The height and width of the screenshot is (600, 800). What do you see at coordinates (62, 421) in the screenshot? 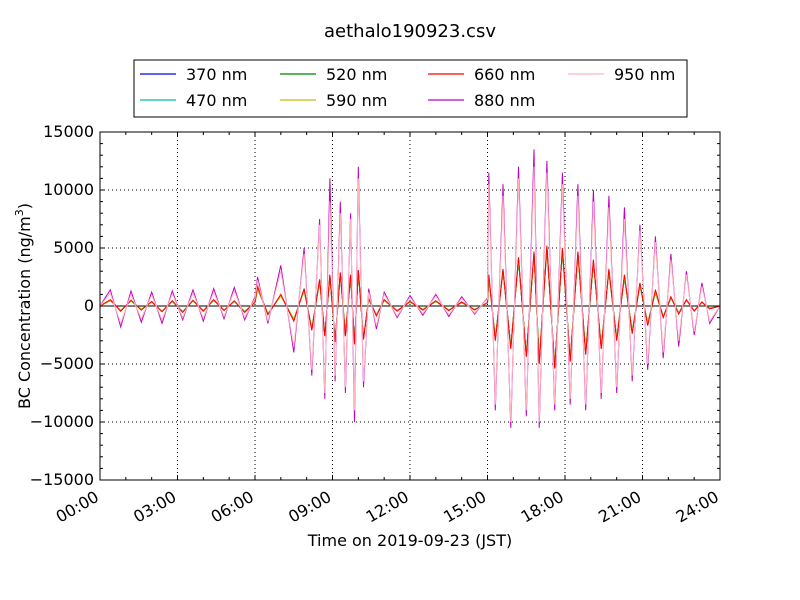
I see `y-tick-label: −10000` at bounding box center [62, 421].